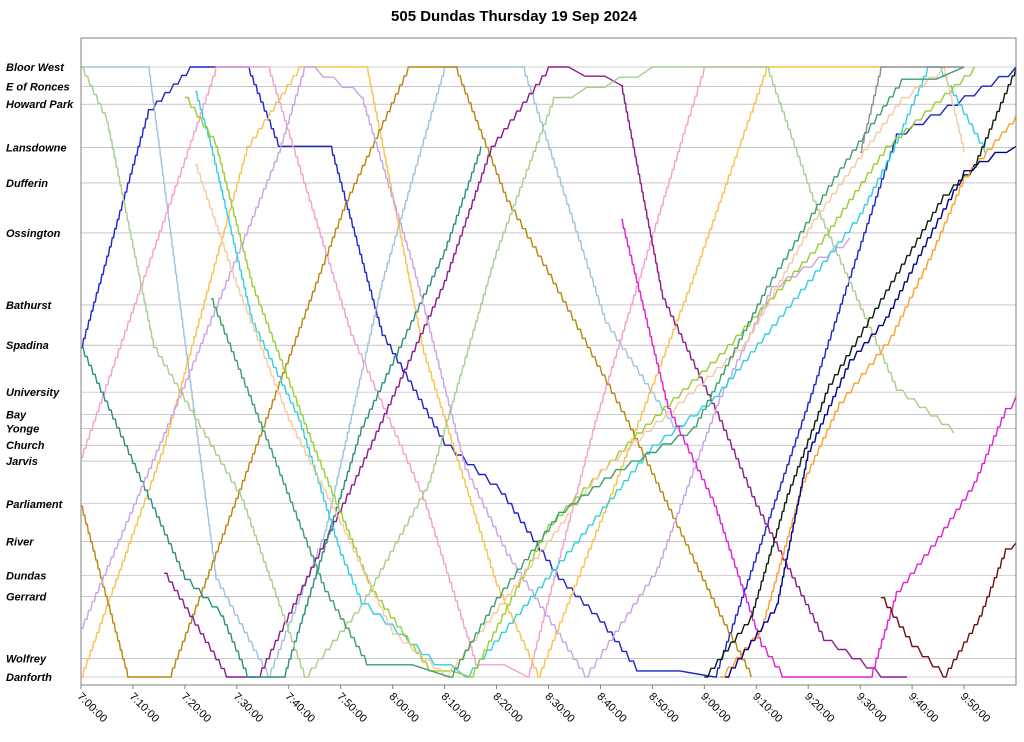  What do you see at coordinates (29, 306) in the screenshot?
I see `stop-label-6: Bathurst` at bounding box center [29, 306].